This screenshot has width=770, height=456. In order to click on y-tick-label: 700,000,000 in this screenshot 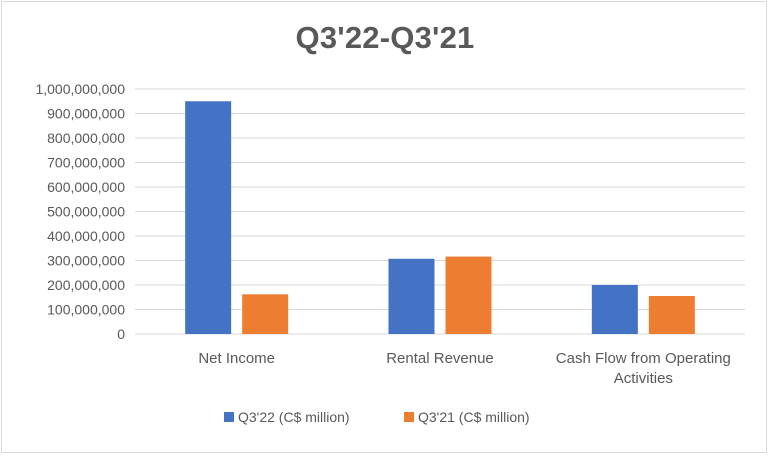, I will do `click(86, 163)`.